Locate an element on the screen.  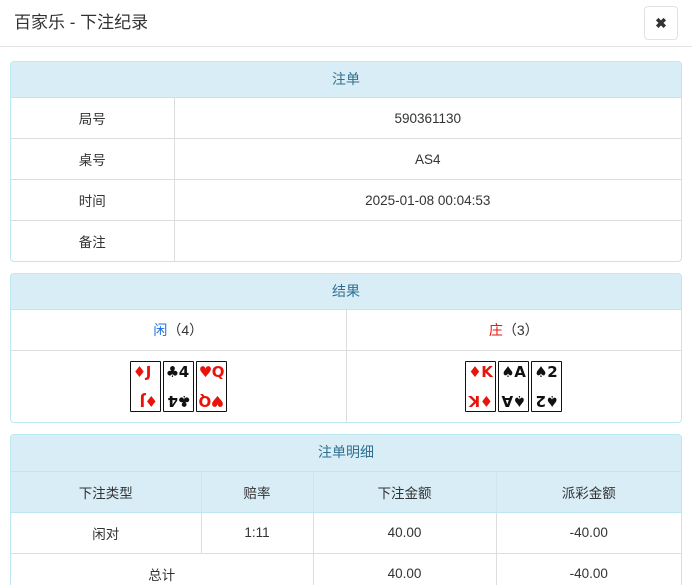
total-label: 总计 is located at coordinates (162, 568).